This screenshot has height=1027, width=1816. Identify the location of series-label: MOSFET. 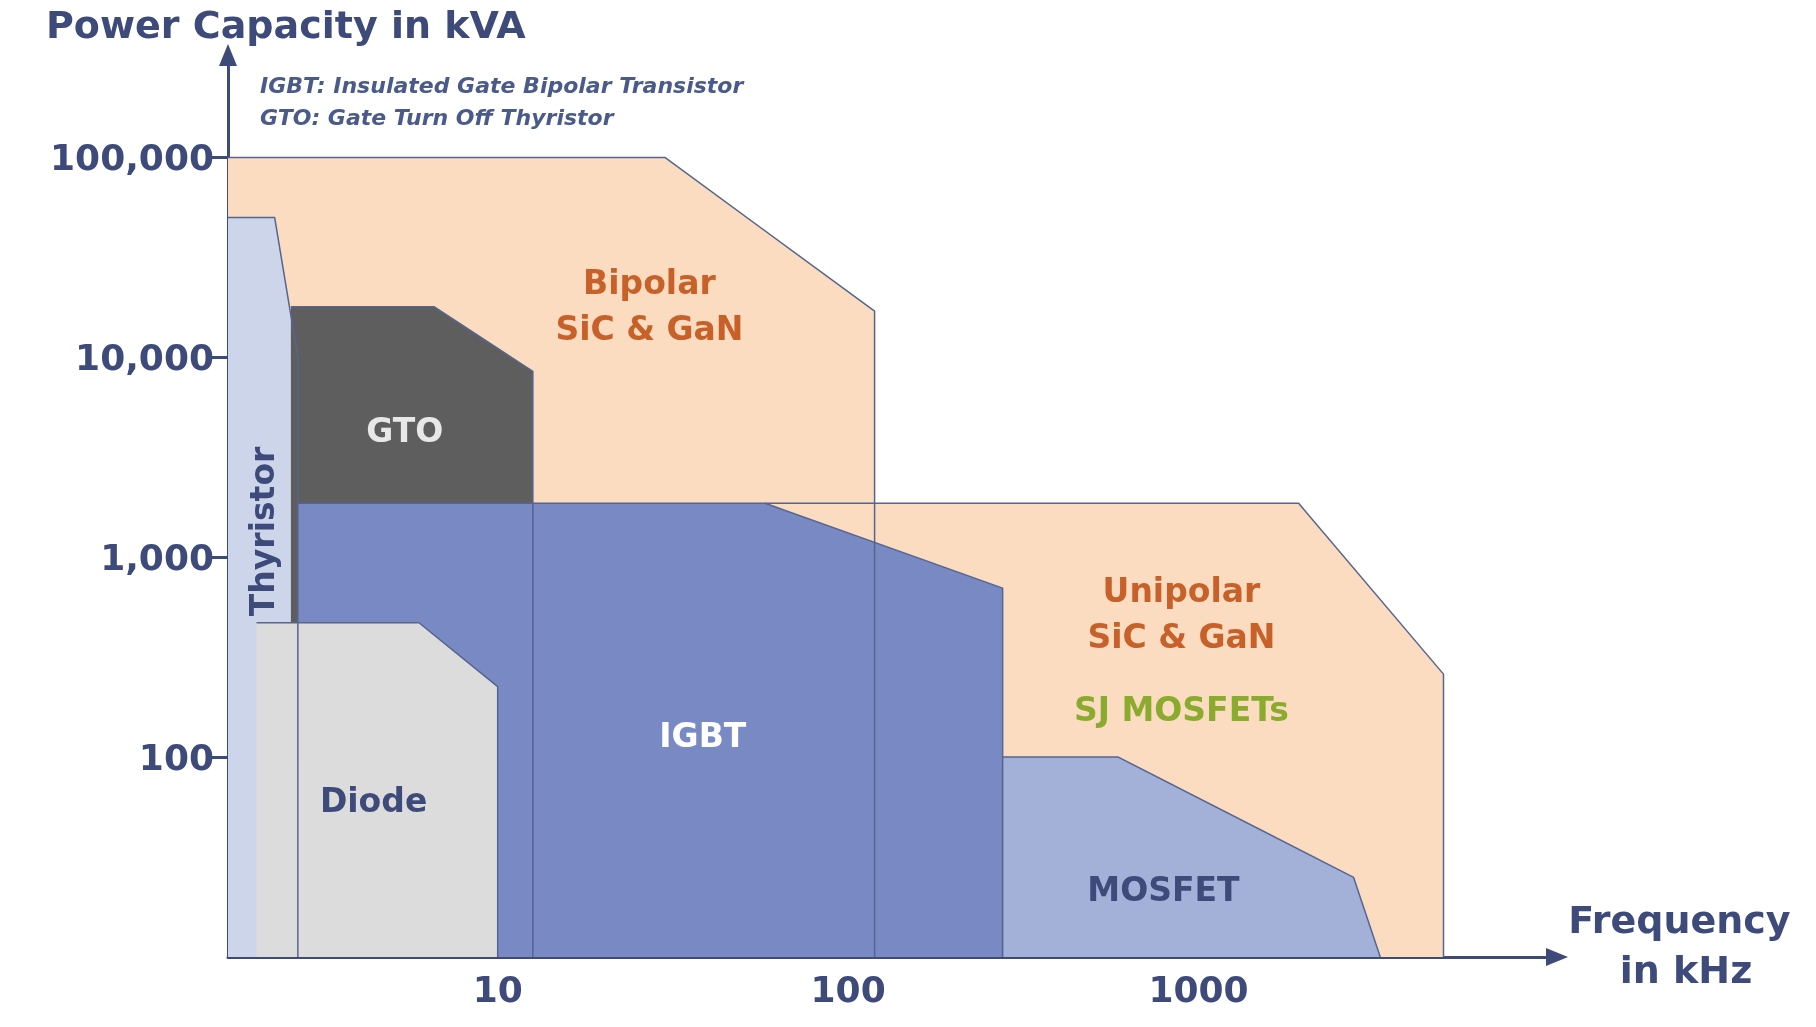
(1164, 889).